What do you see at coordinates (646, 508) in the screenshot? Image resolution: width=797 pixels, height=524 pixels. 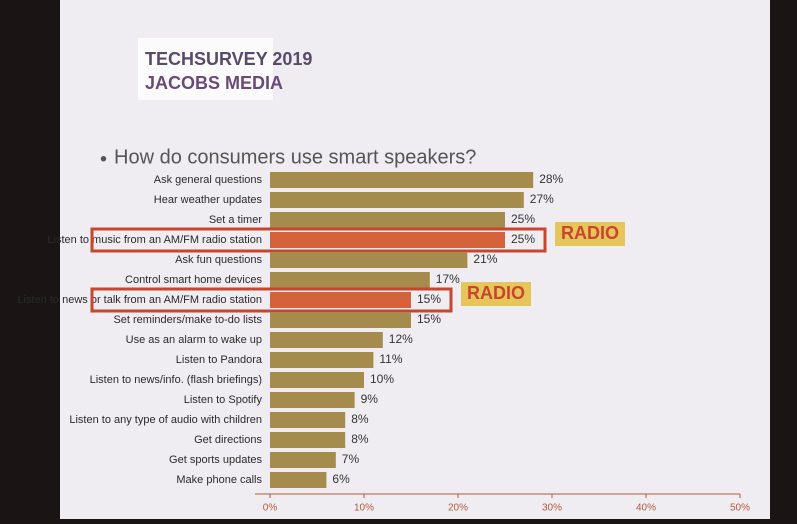 I see `x-tick-label: 40%` at bounding box center [646, 508].